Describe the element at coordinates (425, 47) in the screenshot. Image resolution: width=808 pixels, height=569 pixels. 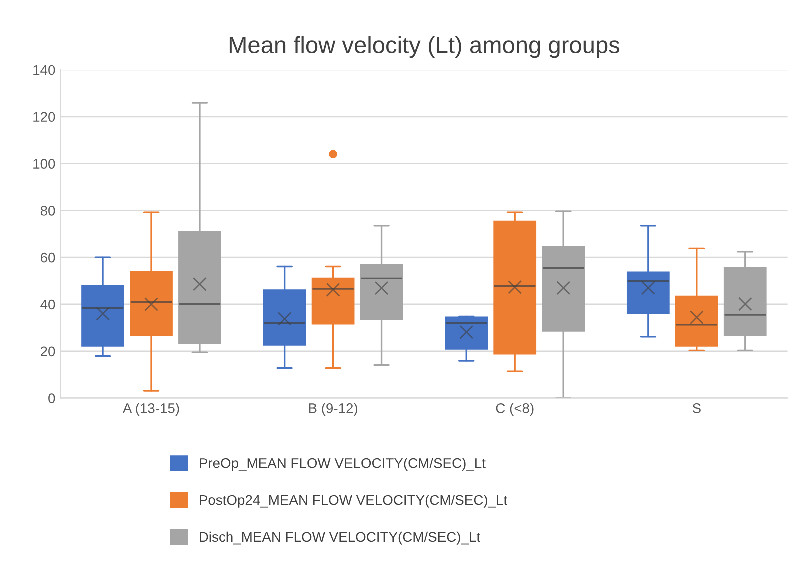
I see `chart-title: Mean flow velocity (Lt) among groups` at that location.